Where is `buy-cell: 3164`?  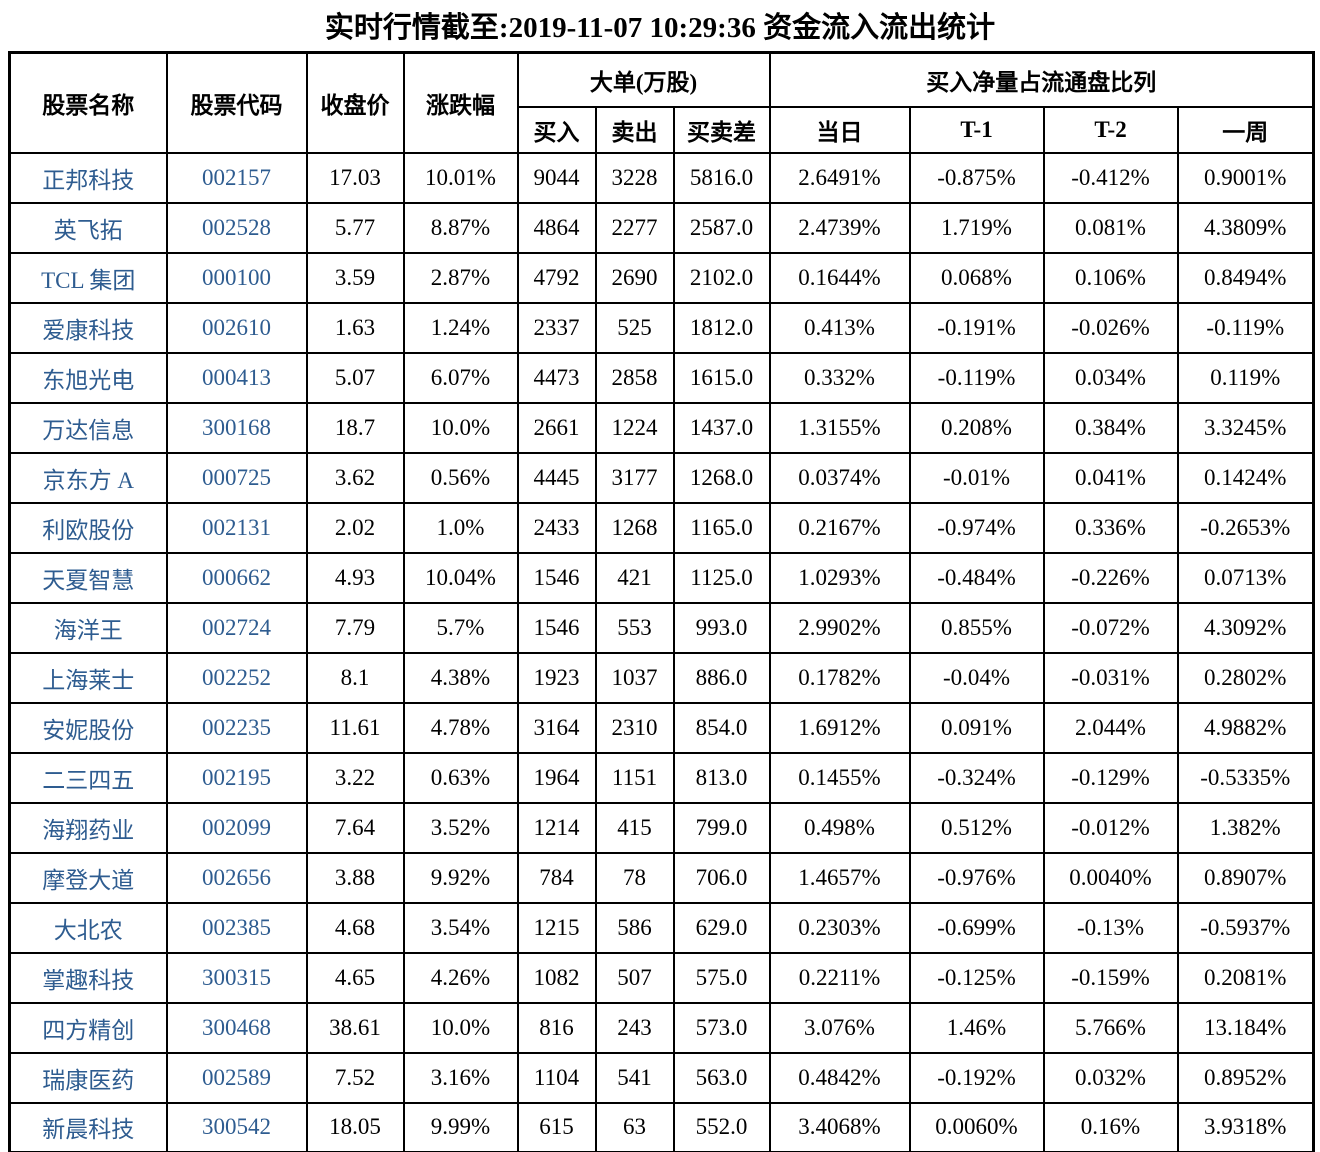 buy-cell: 3164 is located at coordinates (556, 727).